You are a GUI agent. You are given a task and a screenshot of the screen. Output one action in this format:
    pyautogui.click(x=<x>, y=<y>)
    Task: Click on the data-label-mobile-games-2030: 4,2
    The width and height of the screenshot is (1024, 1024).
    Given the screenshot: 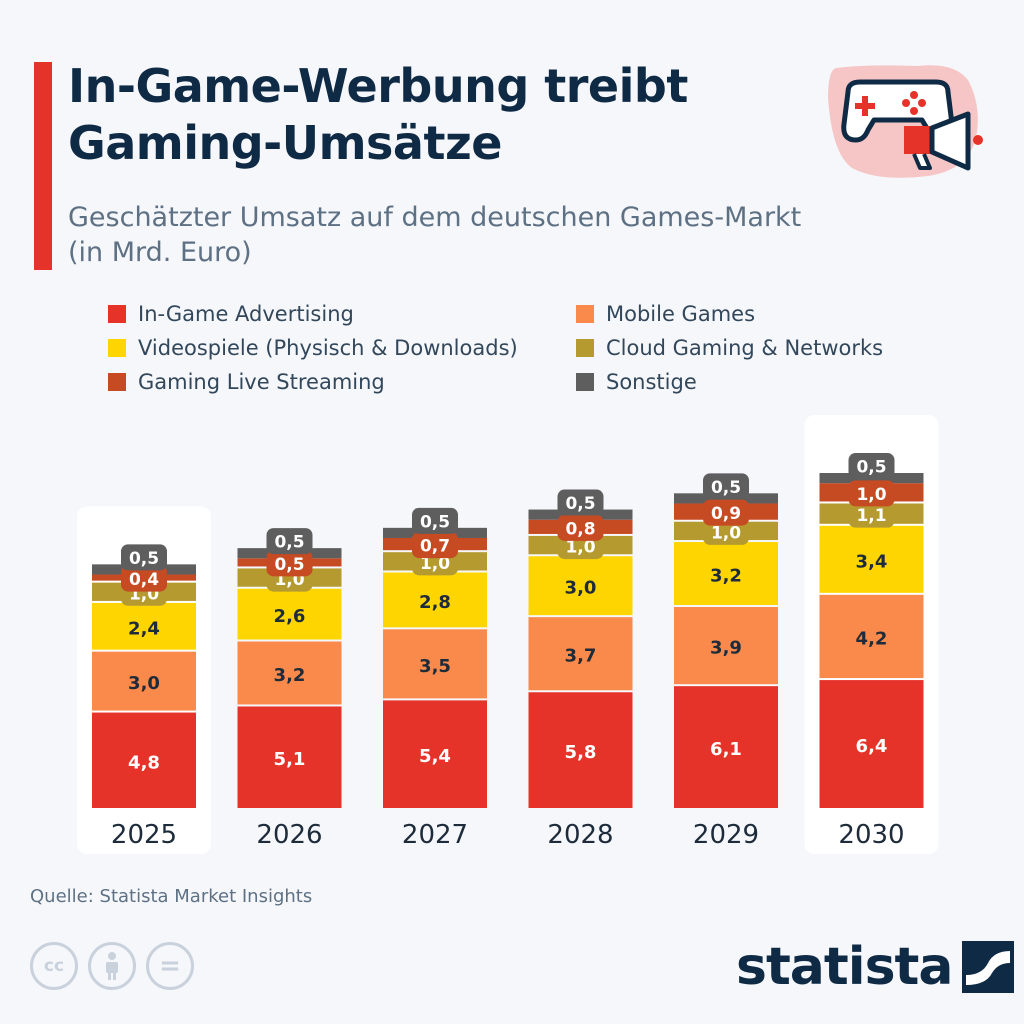 What is the action you would take?
    pyautogui.click(x=872, y=638)
    